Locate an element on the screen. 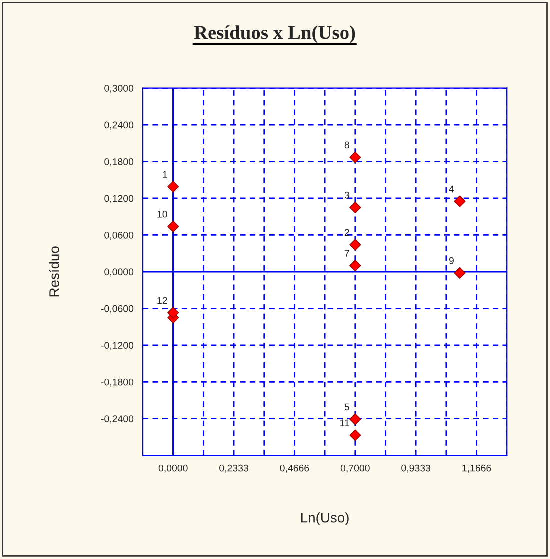 This screenshot has width=550, height=559. annotation: 1 is located at coordinates (165, 174).